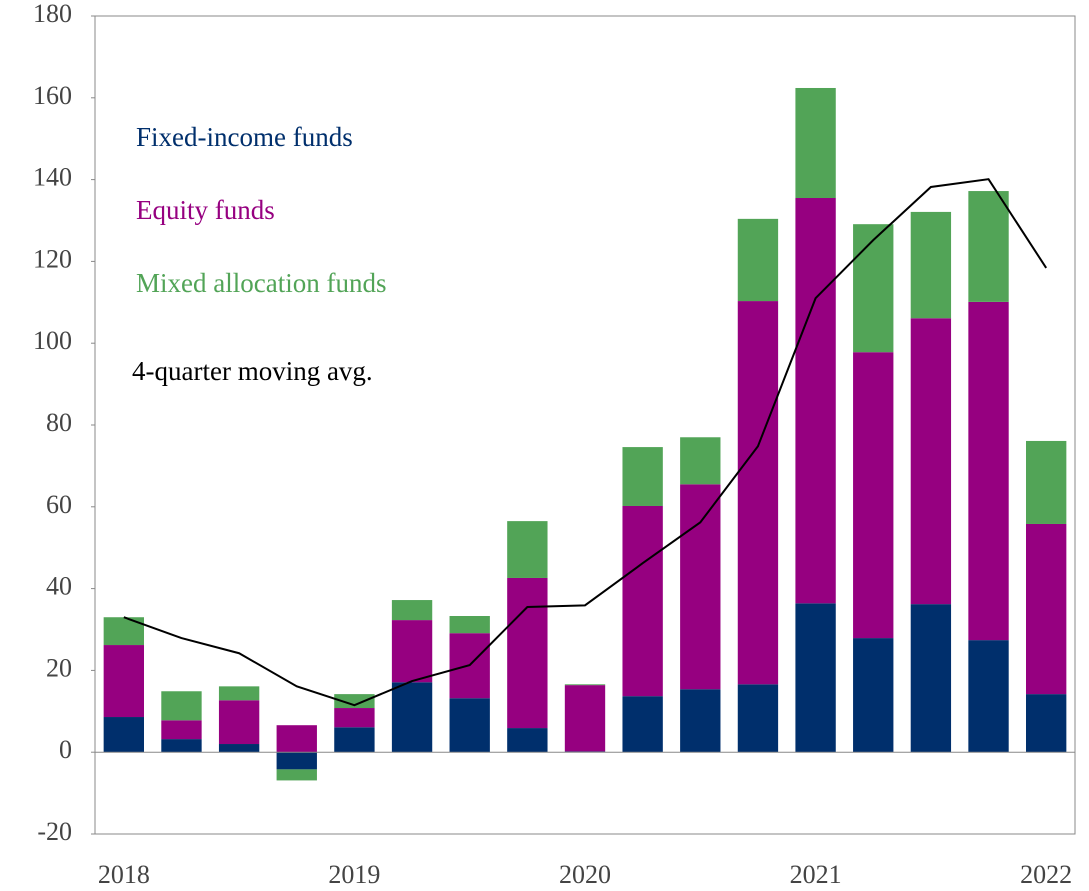  What do you see at coordinates (59, 667) in the screenshot?
I see `y-tick-label: 20` at bounding box center [59, 667].